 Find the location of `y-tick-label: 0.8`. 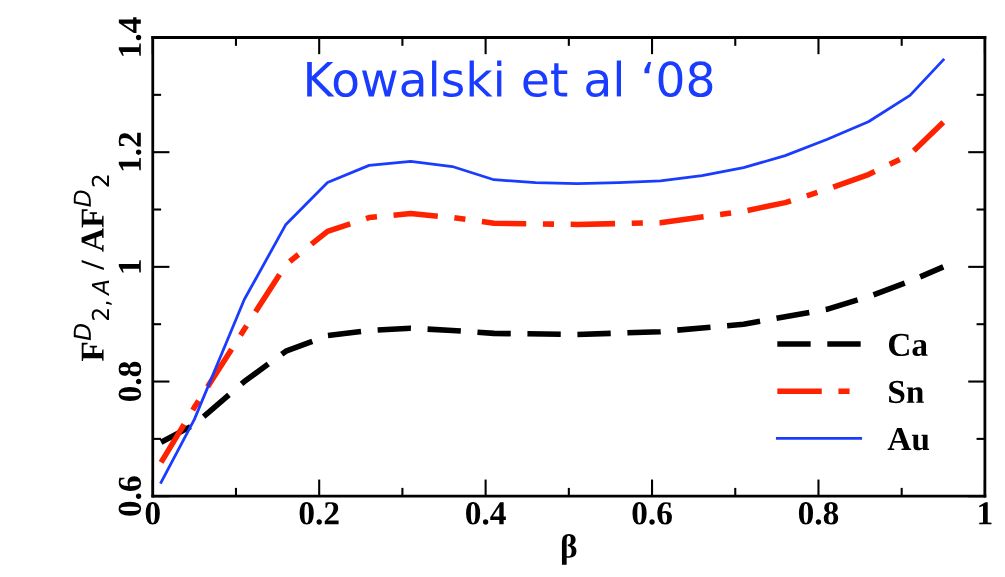

y-tick-label: 0.8 is located at coordinates (130, 381).